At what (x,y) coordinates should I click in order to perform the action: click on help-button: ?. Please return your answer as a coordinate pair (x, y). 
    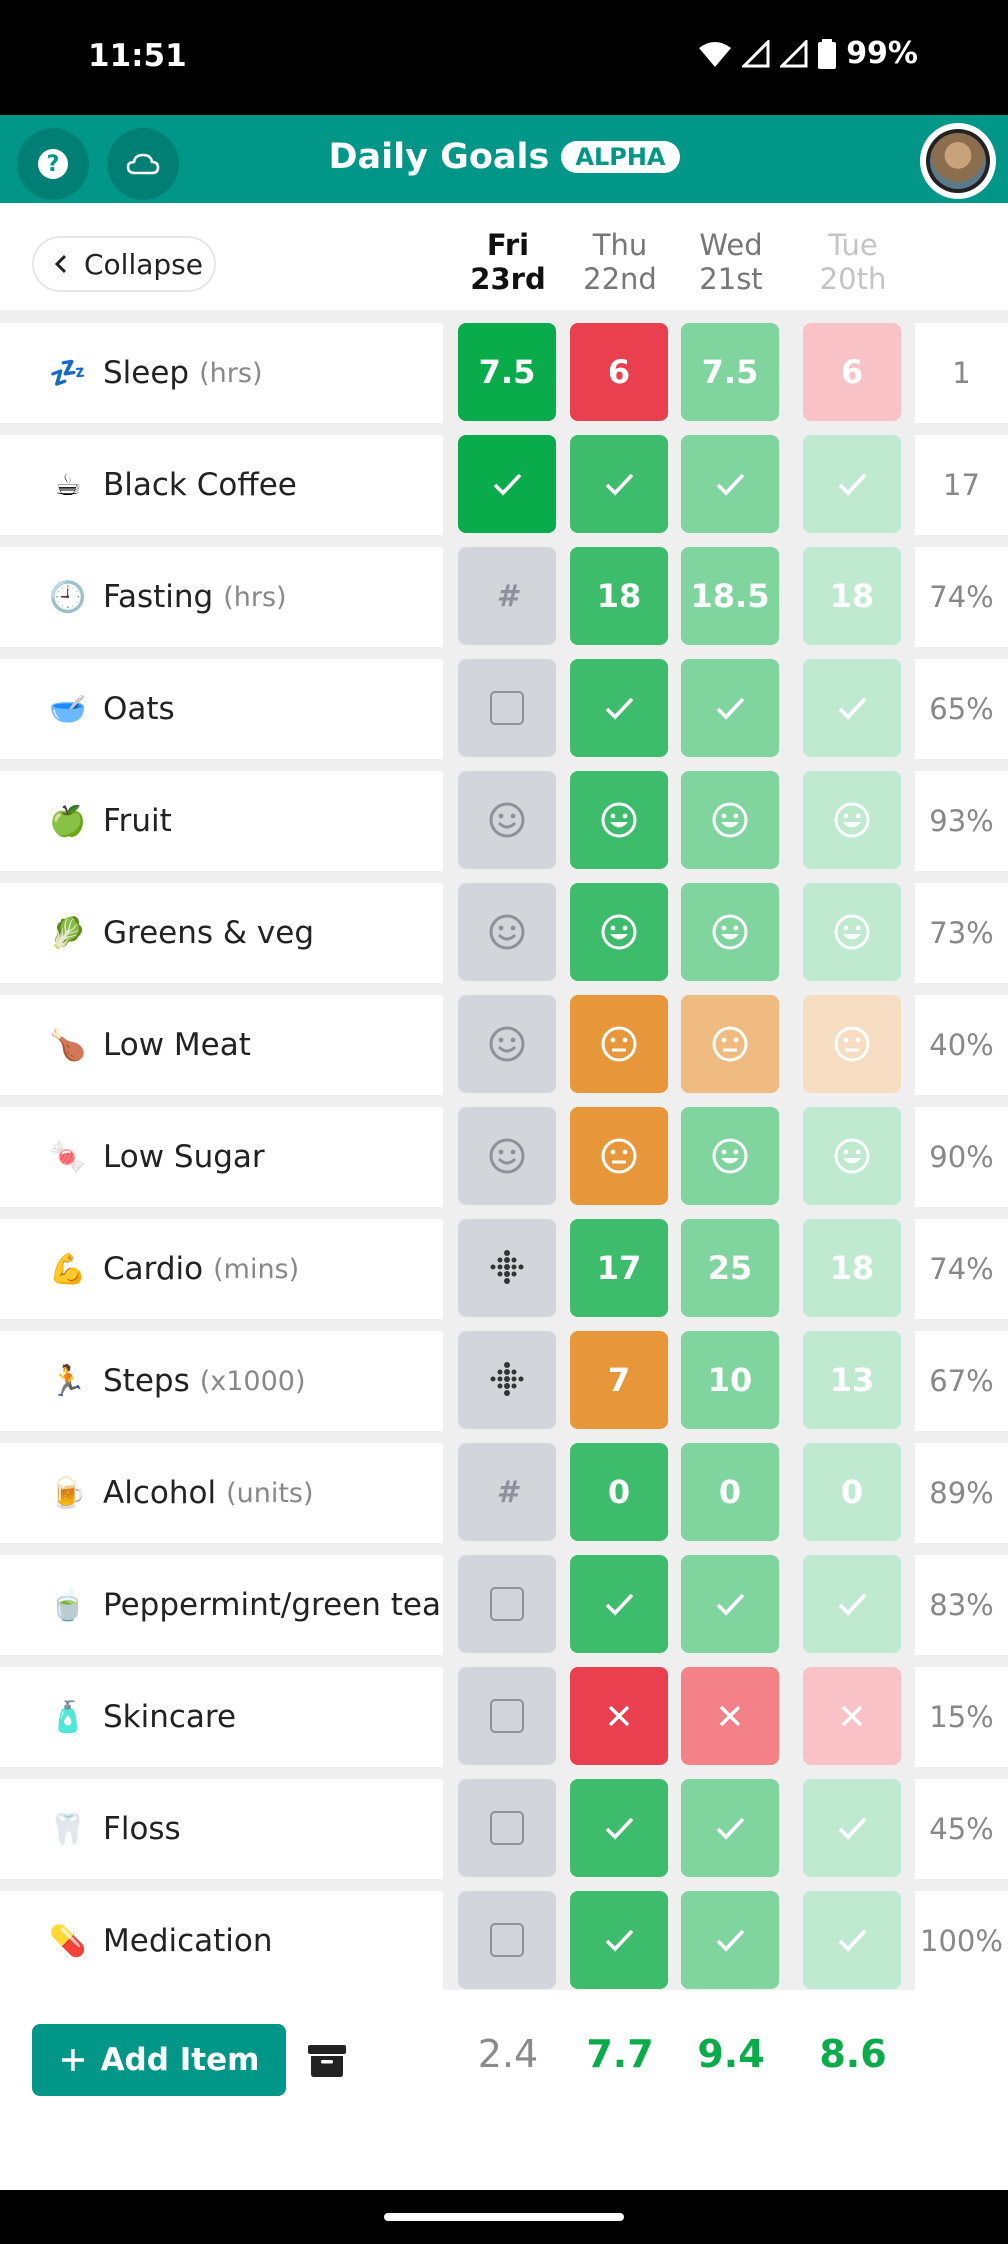
    Looking at the image, I should click on (53, 164).